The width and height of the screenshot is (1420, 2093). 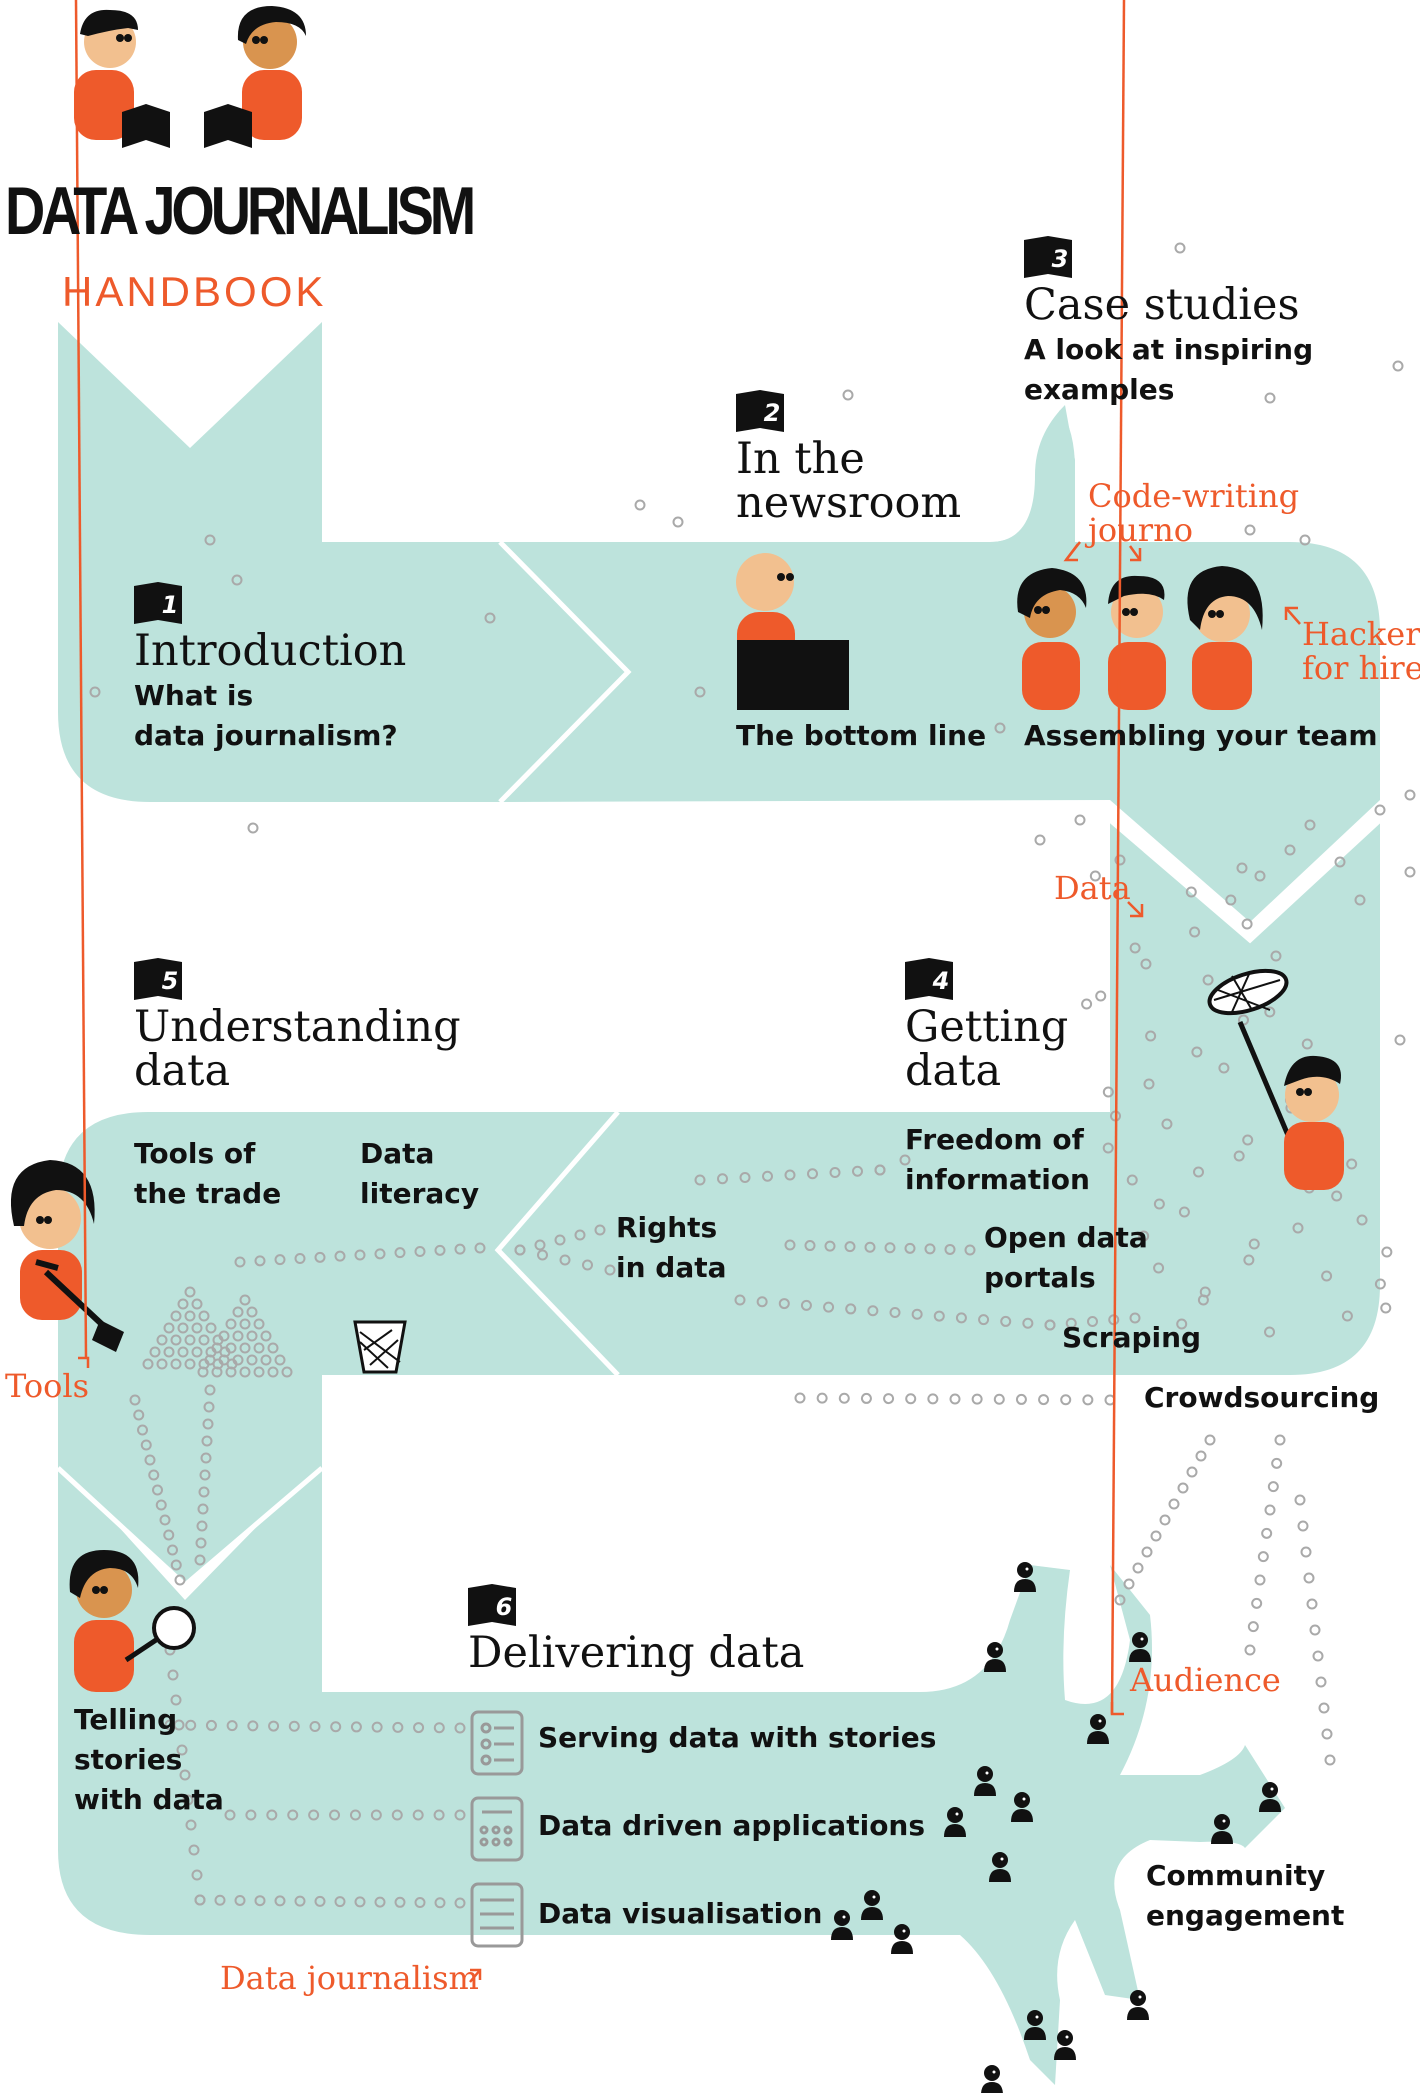 What do you see at coordinates (760, 411) in the screenshot?
I see `chapter-2-book-icon: 2` at bounding box center [760, 411].